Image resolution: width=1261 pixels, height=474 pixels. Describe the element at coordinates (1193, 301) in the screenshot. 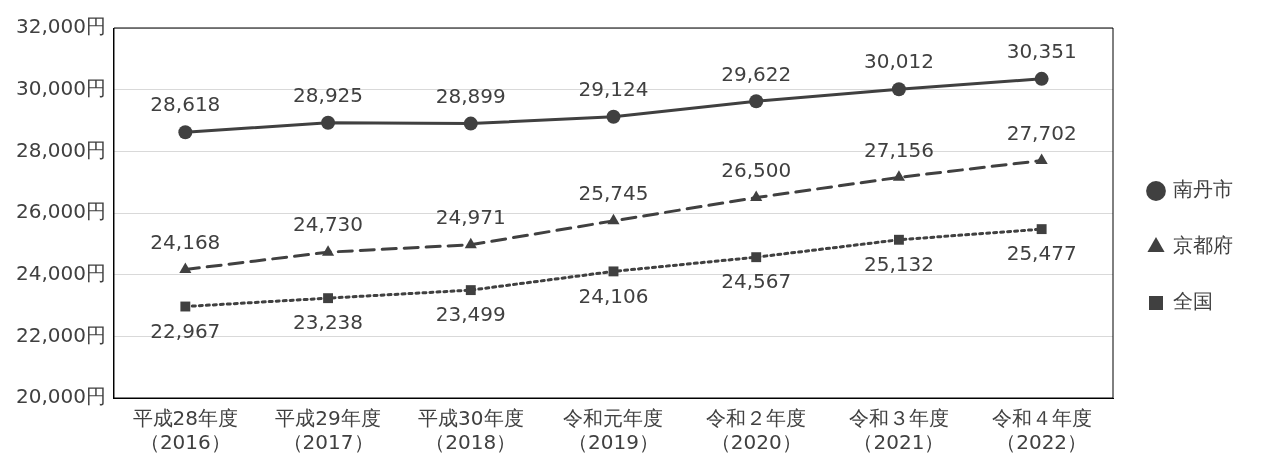

I see `legend-label: 全国` at that location.